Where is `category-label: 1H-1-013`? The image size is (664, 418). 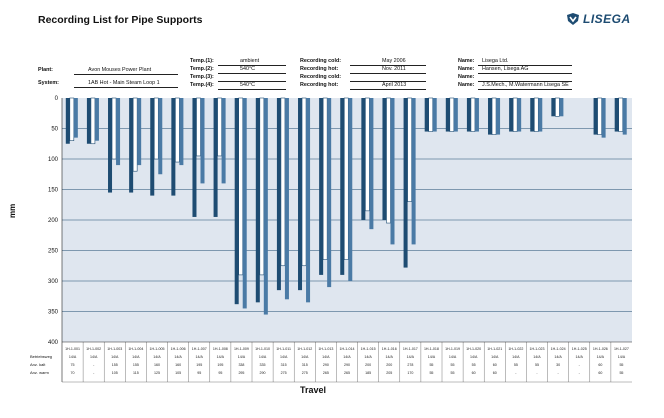
category-label: 1H-1-013 is located at coordinates (325, 349).